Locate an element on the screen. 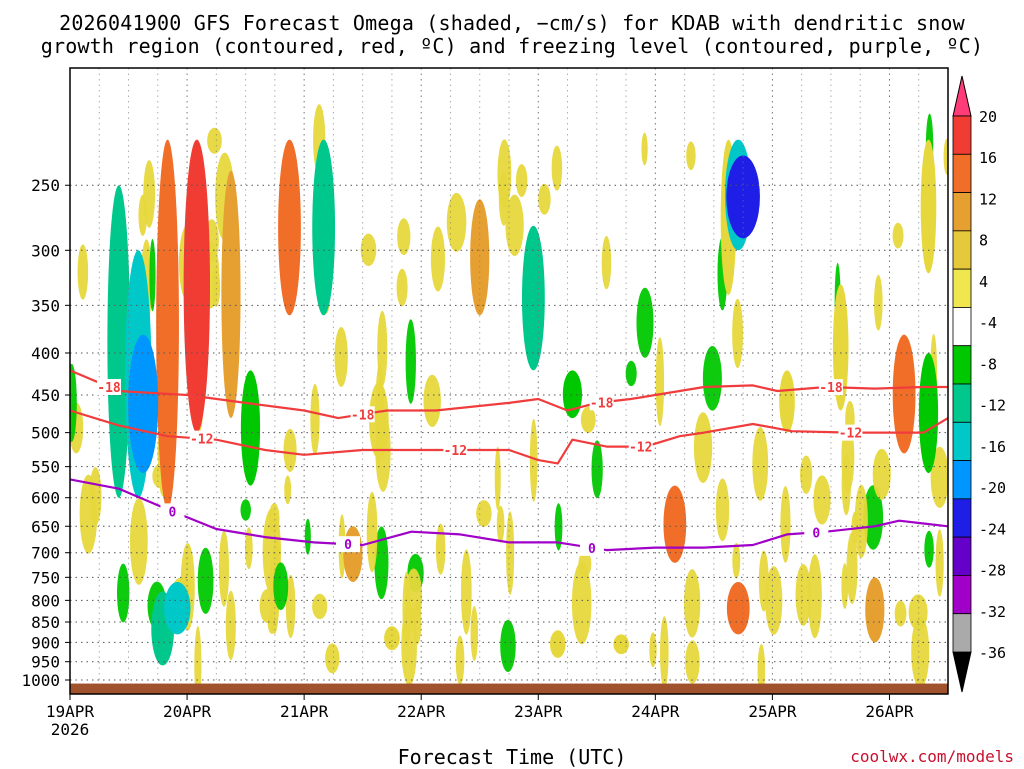 This screenshot has width=1024, height=769. contour--18C is located at coordinates (509, 394).